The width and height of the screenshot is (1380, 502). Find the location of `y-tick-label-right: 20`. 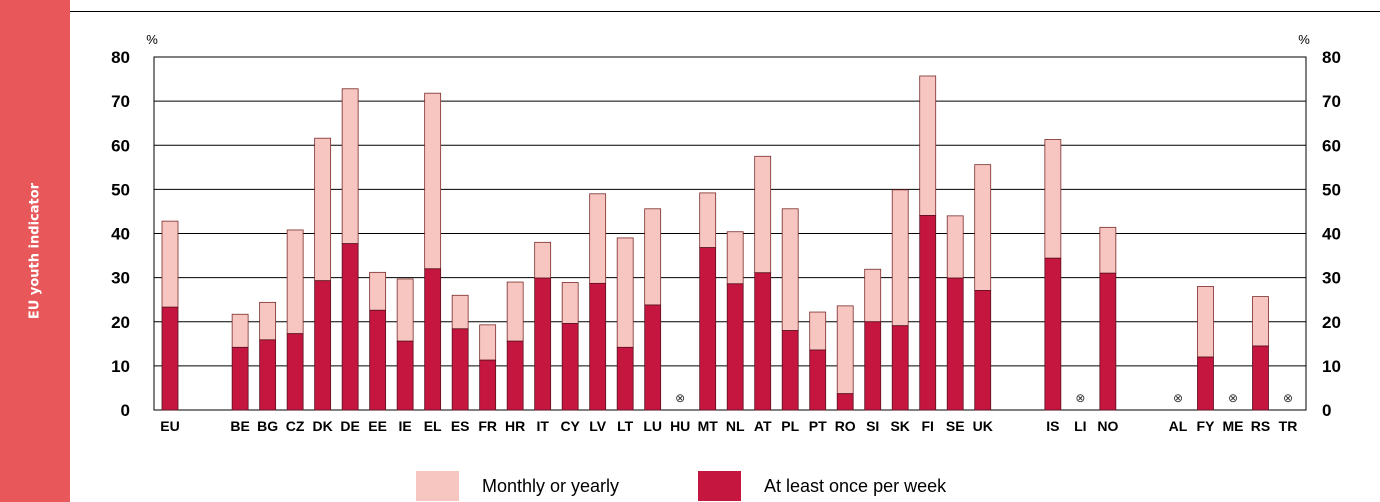

y-tick-label-right: 20 is located at coordinates (1331, 322).